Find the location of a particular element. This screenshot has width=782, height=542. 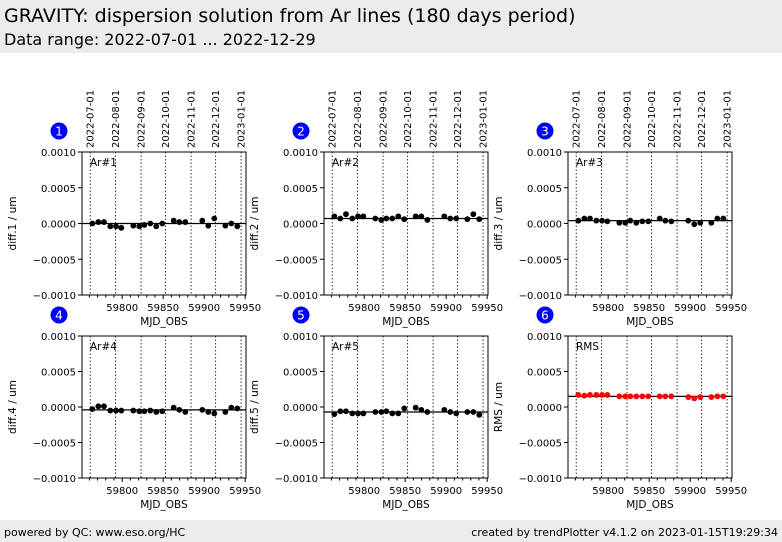

axes-frame is located at coordinates (650, 407).